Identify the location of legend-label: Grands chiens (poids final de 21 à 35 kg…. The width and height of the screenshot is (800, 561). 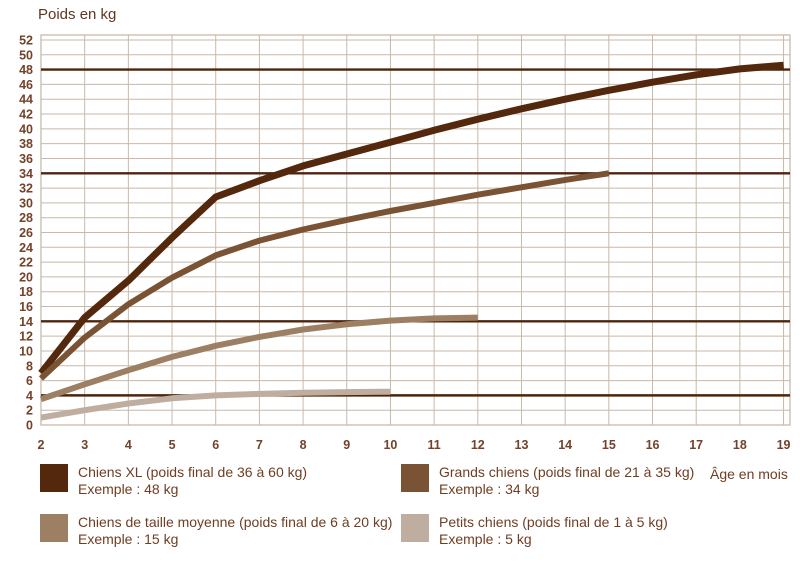
(567, 472).